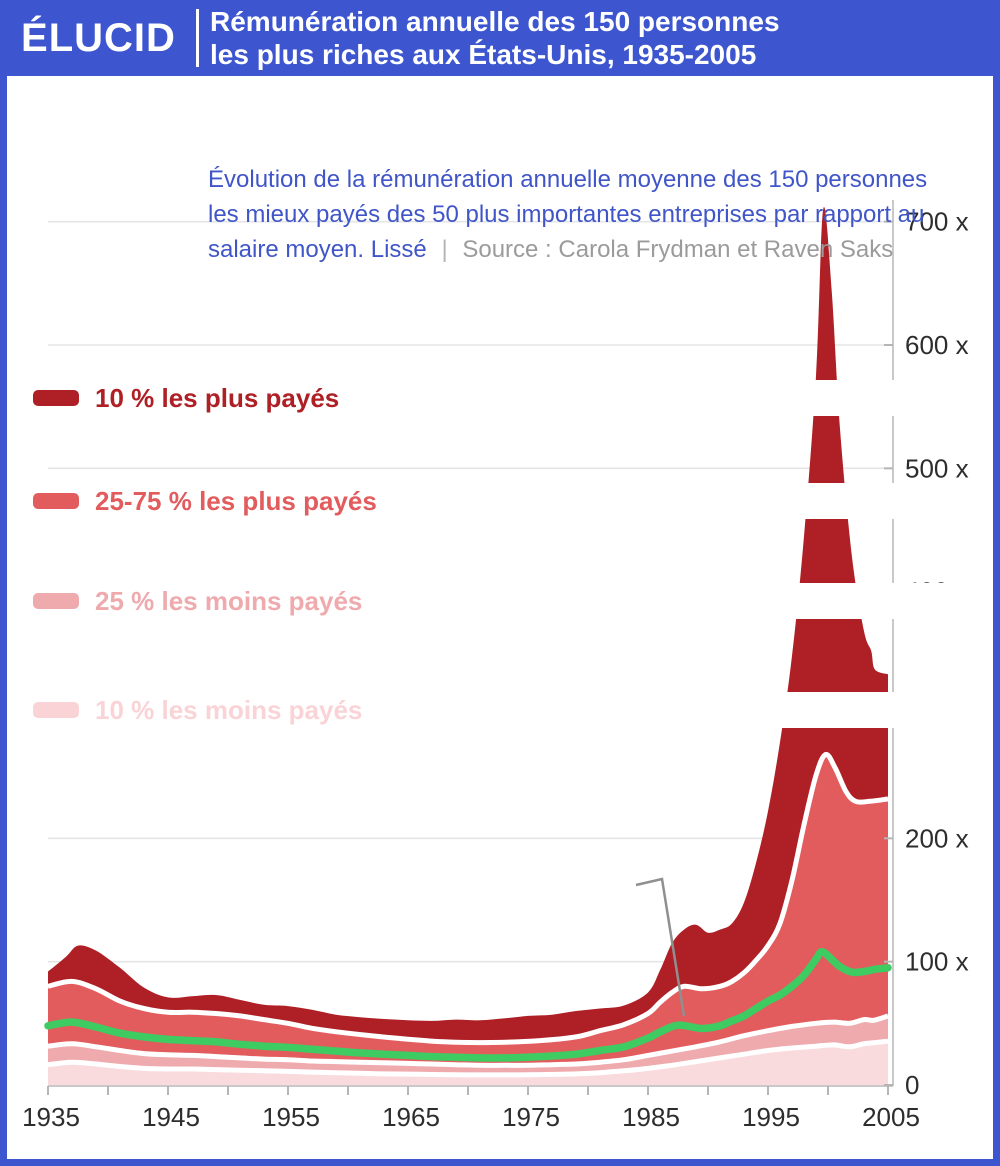 This screenshot has width=1000, height=1166. I want to click on legend-label-top10: 10 % les plus payés, so click(217, 397).